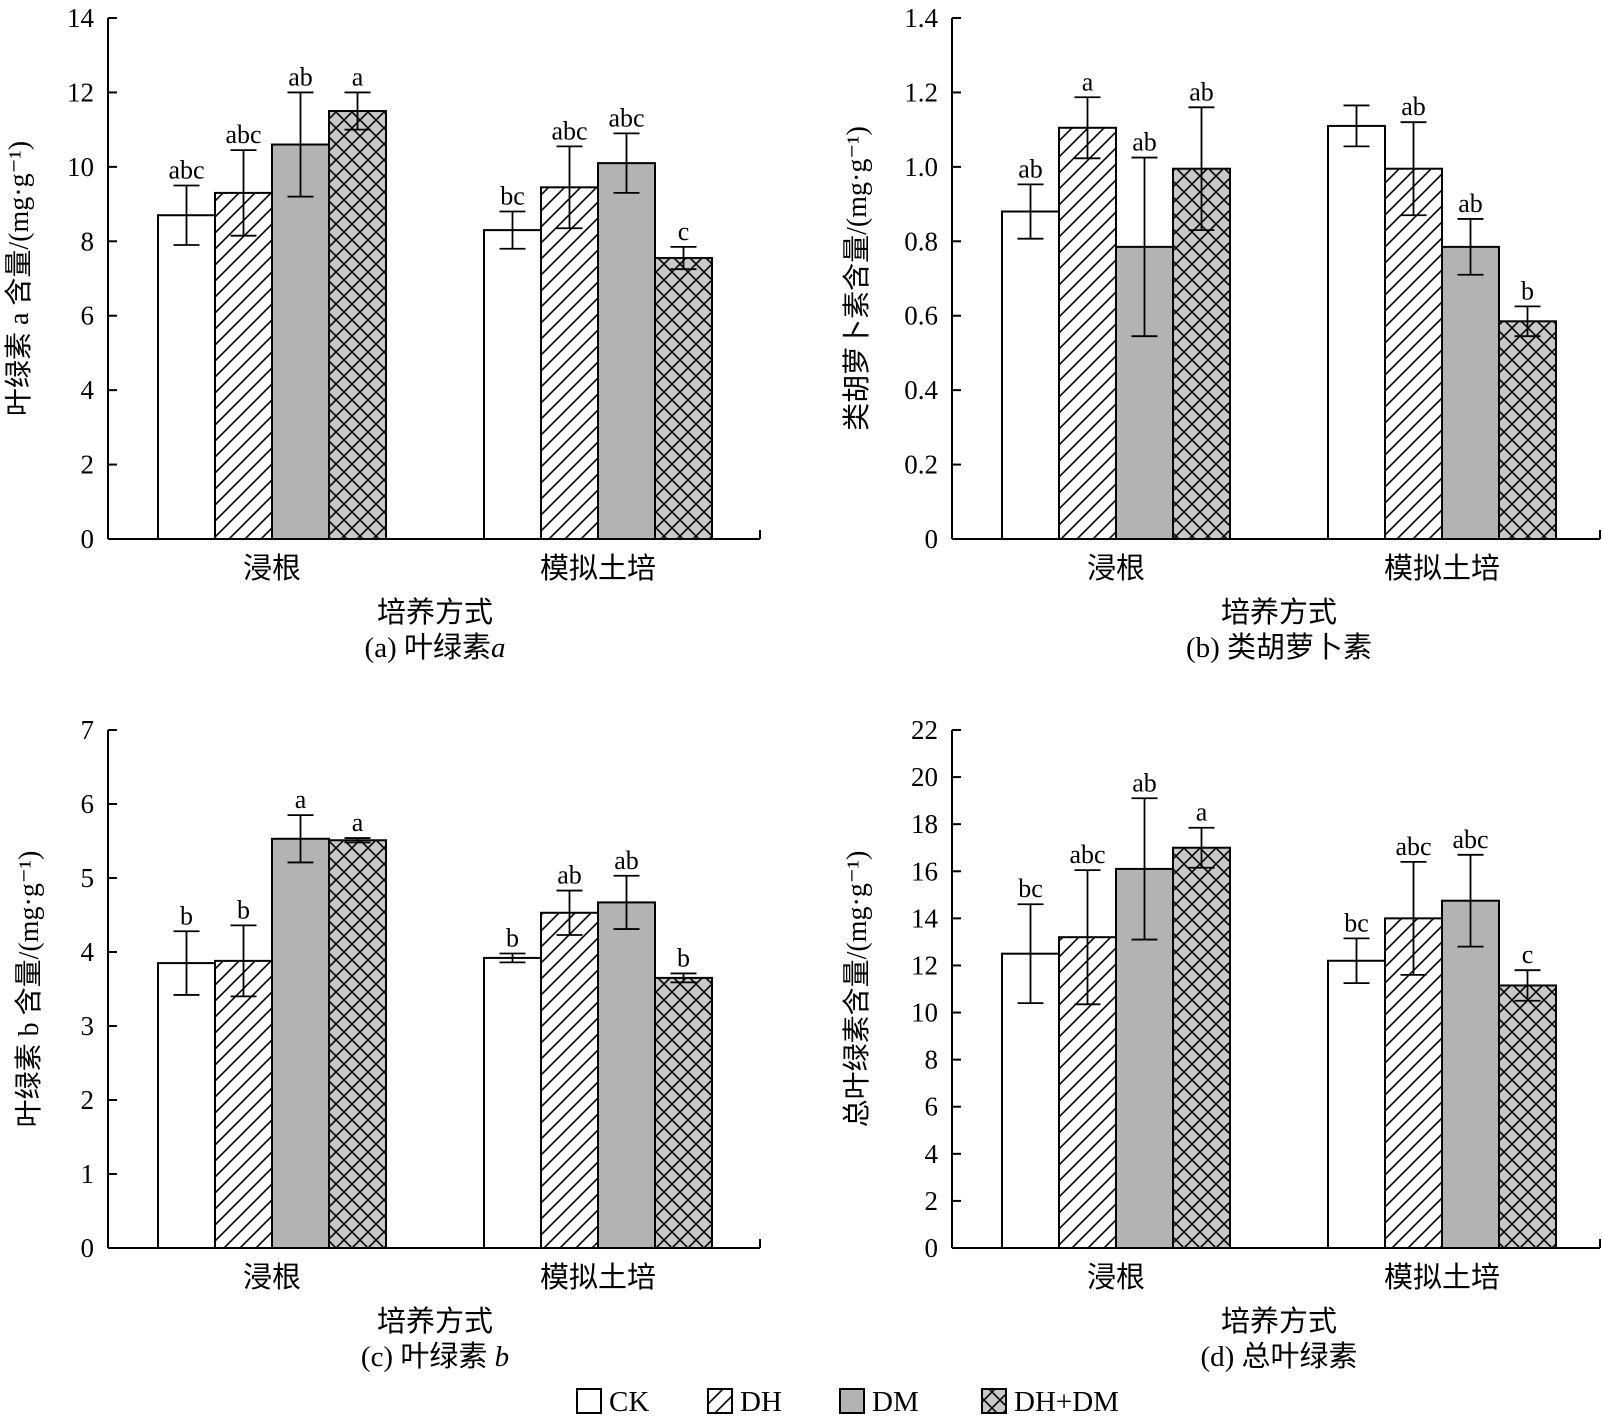  I want to click on y-tick-label: 0.4, so click(921, 390).